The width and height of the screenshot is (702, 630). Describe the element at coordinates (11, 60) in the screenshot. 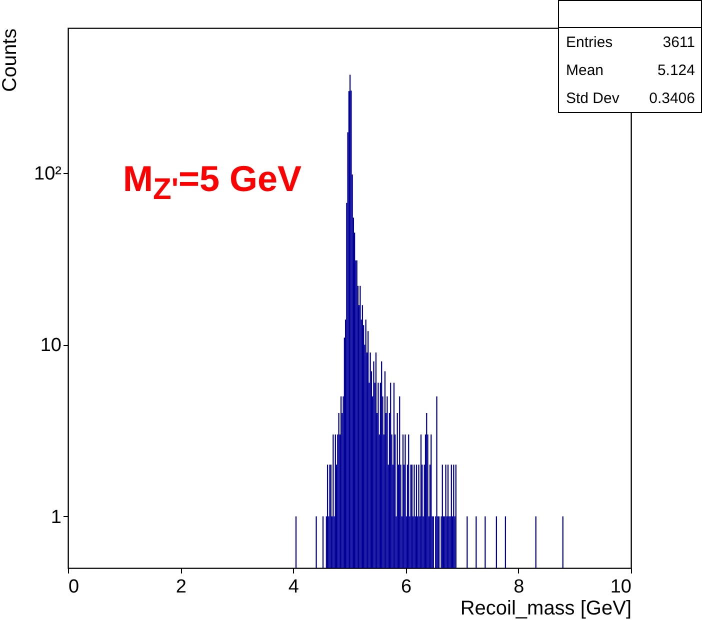

I see `y-axis-title: Counts` at that location.